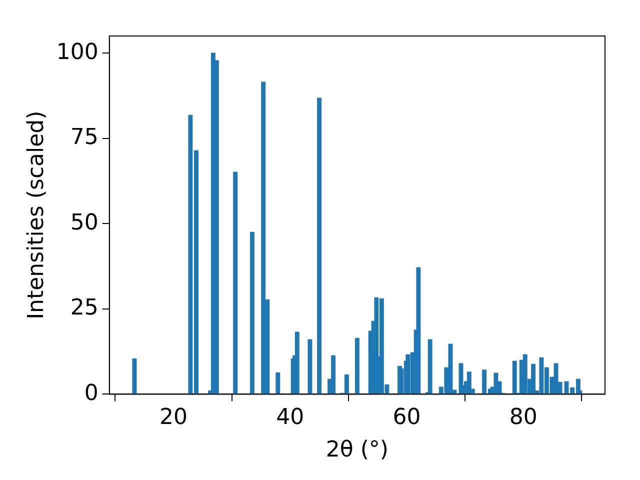  Describe the element at coordinates (84, 308) in the screenshot. I see `y-tick-label: 25` at that location.